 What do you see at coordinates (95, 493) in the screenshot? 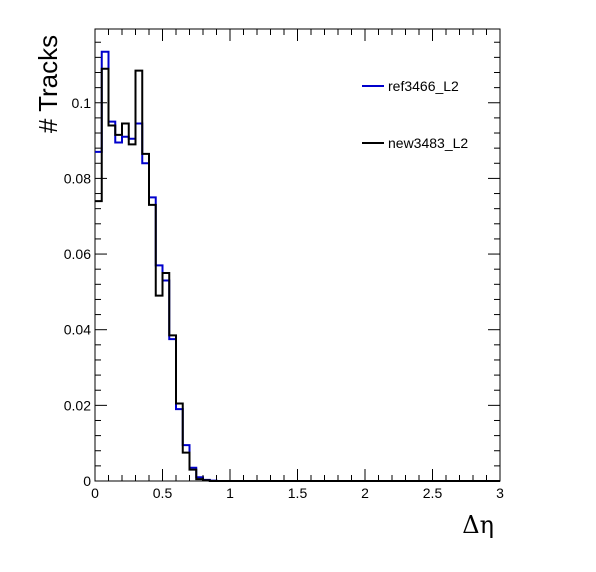
I see `x-tick-label: 0` at bounding box center [95, 493].